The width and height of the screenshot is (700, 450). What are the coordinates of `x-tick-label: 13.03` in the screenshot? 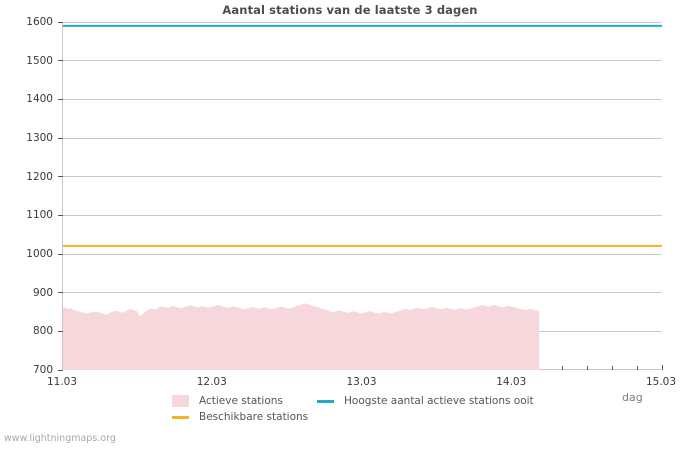 It's located at (361, 382).